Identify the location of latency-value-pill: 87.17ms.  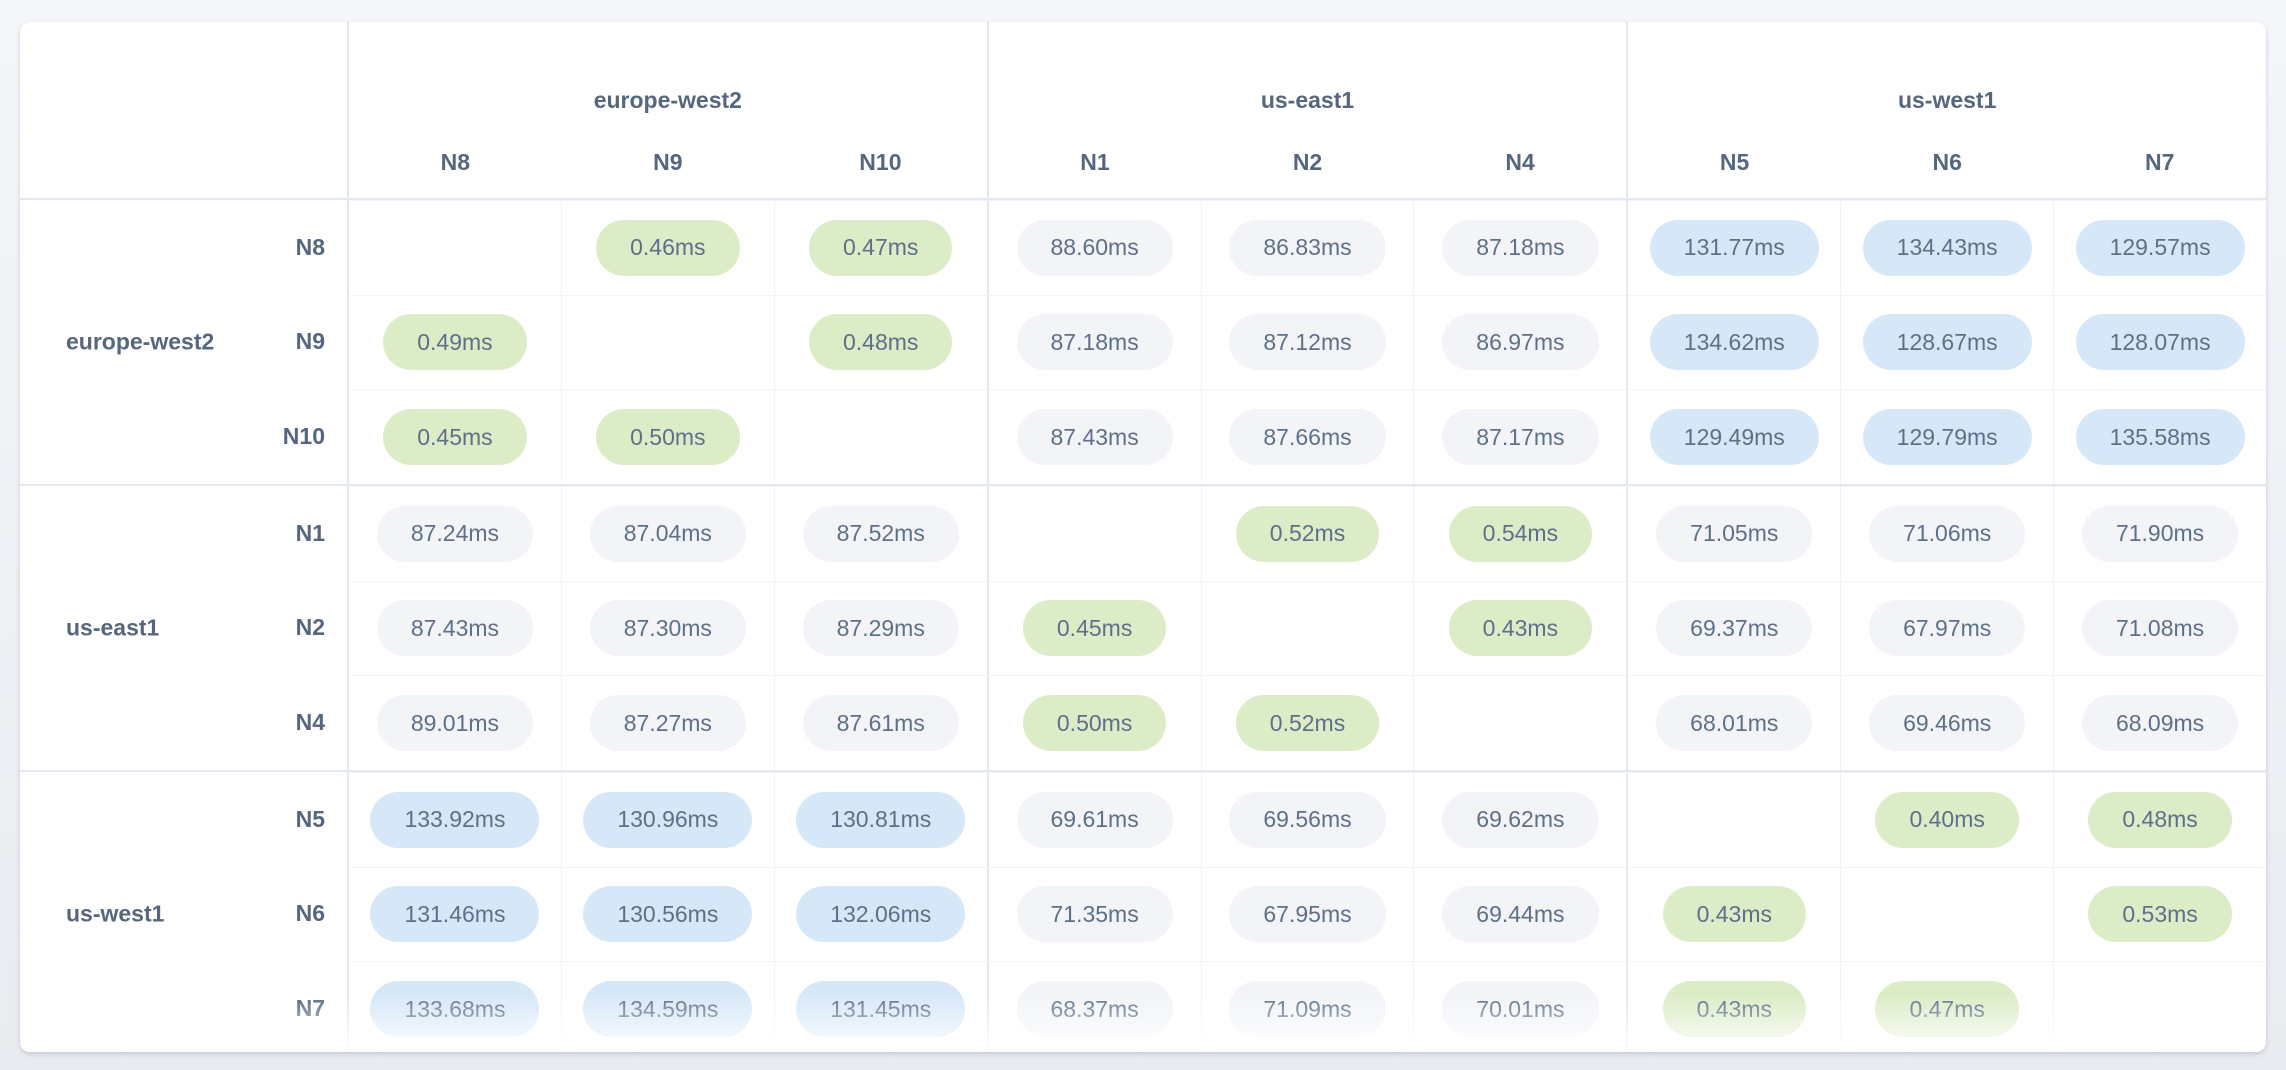
(1520, 437).